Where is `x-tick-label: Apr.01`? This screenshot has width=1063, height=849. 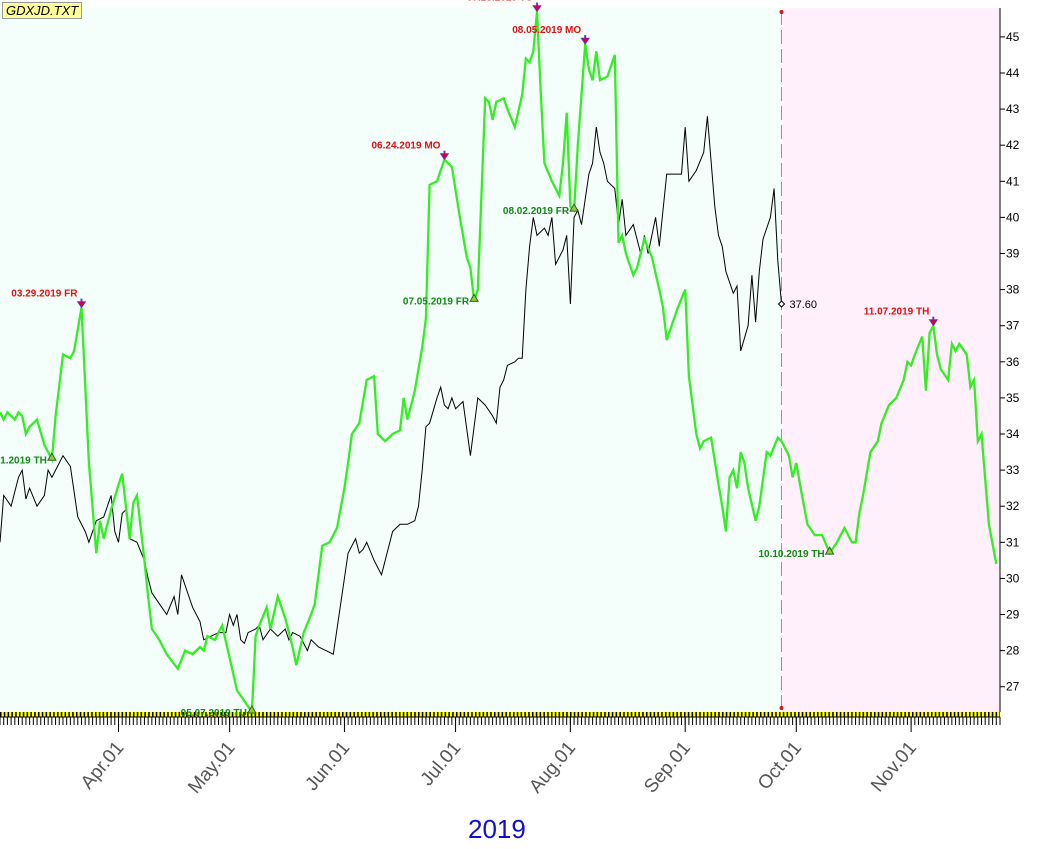
x-tick-label: Apr.01 is located at coordinates (102, 766).